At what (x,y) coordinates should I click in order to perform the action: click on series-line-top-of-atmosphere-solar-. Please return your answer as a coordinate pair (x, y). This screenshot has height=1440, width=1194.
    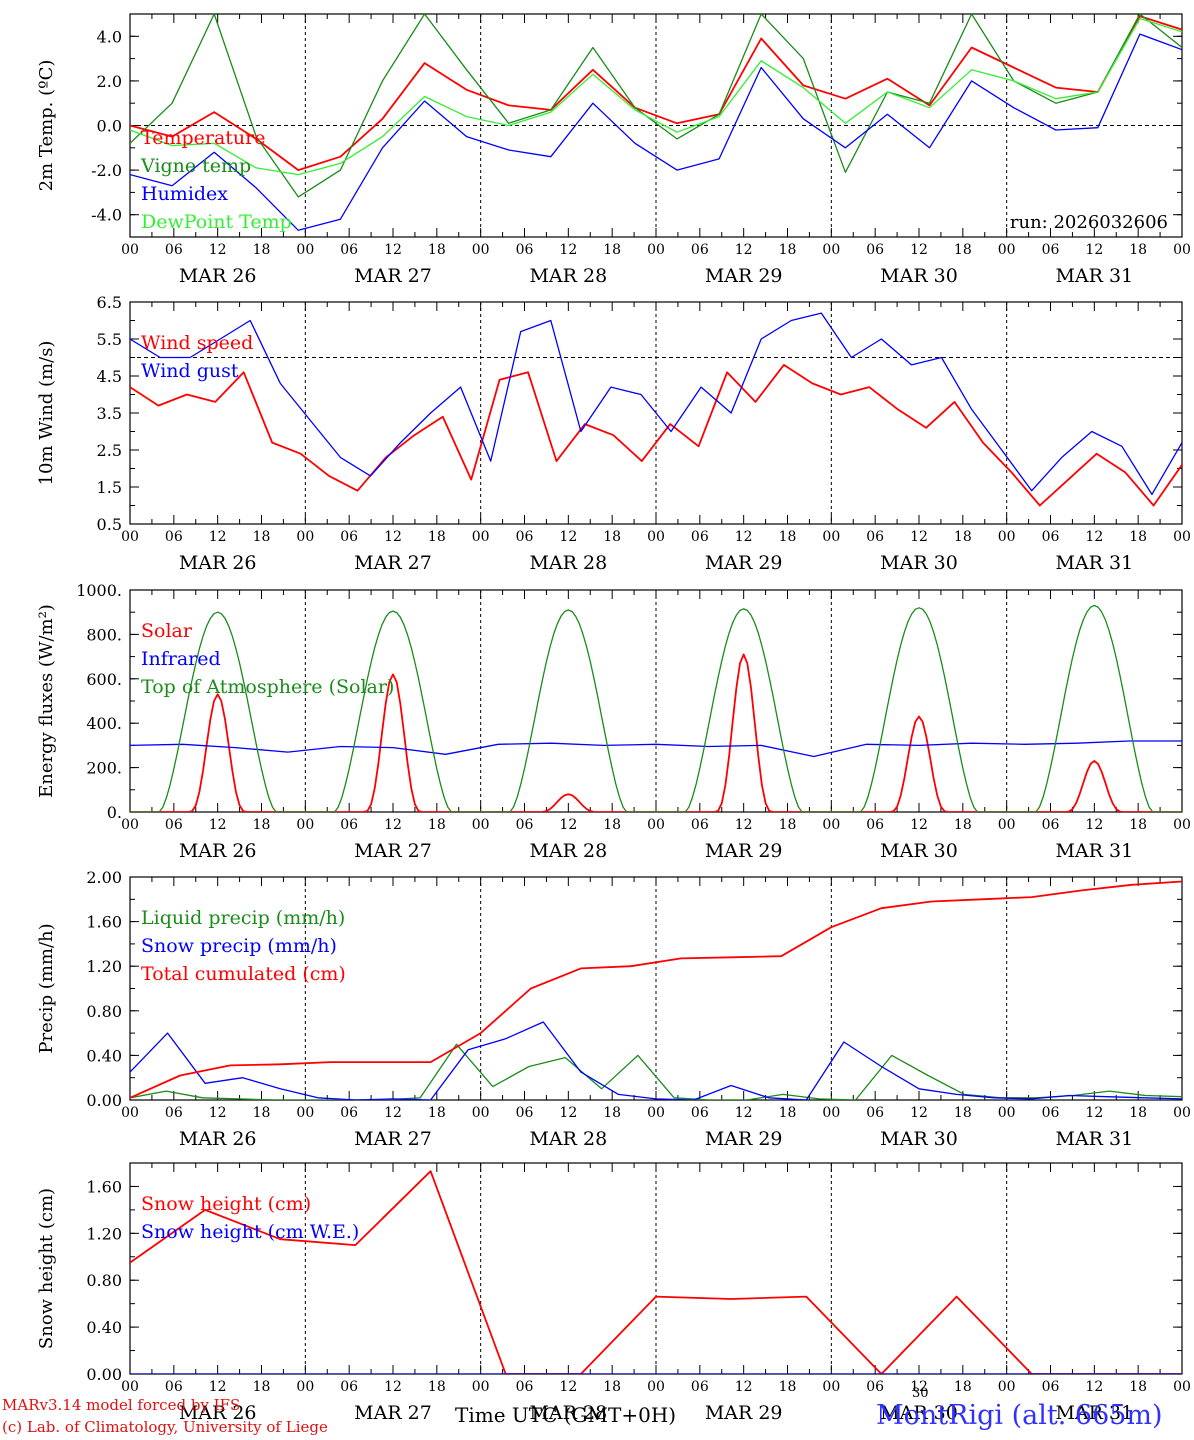
    Looking at the image, I should click on (656, 708).